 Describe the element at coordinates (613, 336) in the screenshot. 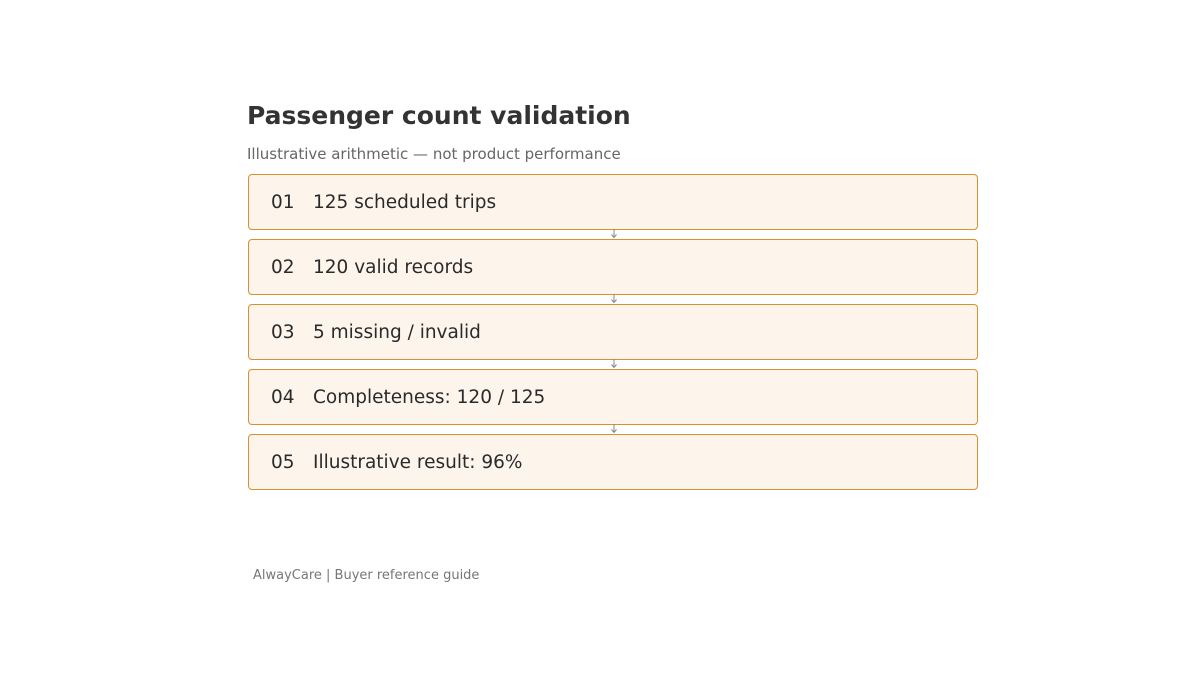

I see `flow-step-3: 03 5 missing / invalid` at that location.